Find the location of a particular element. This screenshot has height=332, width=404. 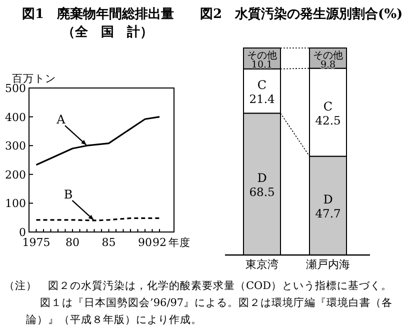

x-tick-label: 85 is located at coordinates (109, 242).